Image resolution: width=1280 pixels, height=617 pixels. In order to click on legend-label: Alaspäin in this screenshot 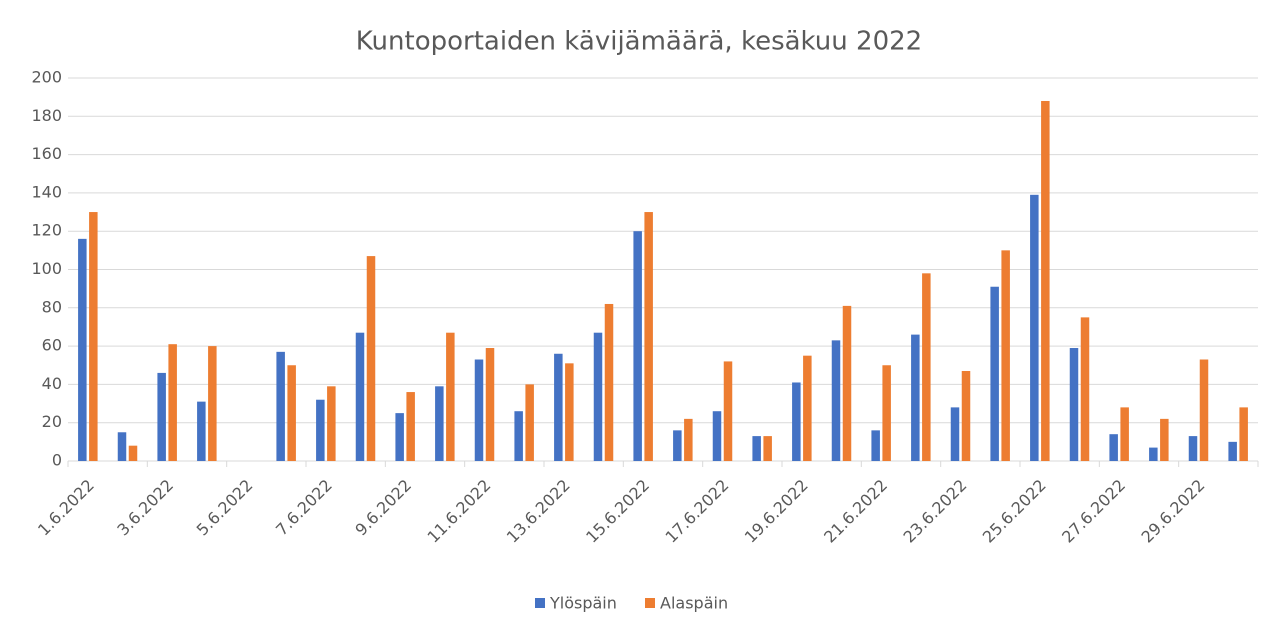, I will do `click(694, 603)`.